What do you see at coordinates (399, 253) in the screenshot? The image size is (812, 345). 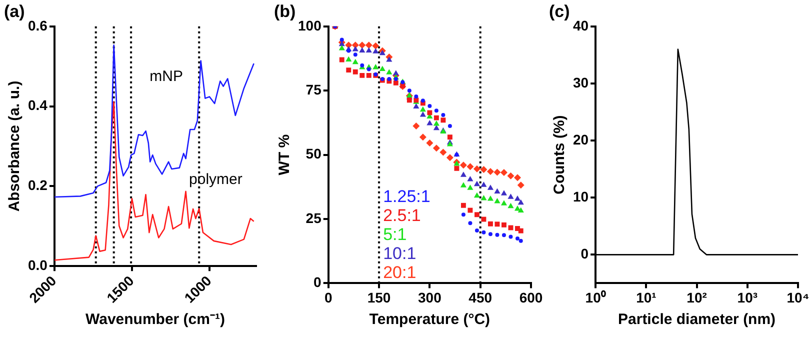 I see `text: 10:1` at bounding box center [399, 253].